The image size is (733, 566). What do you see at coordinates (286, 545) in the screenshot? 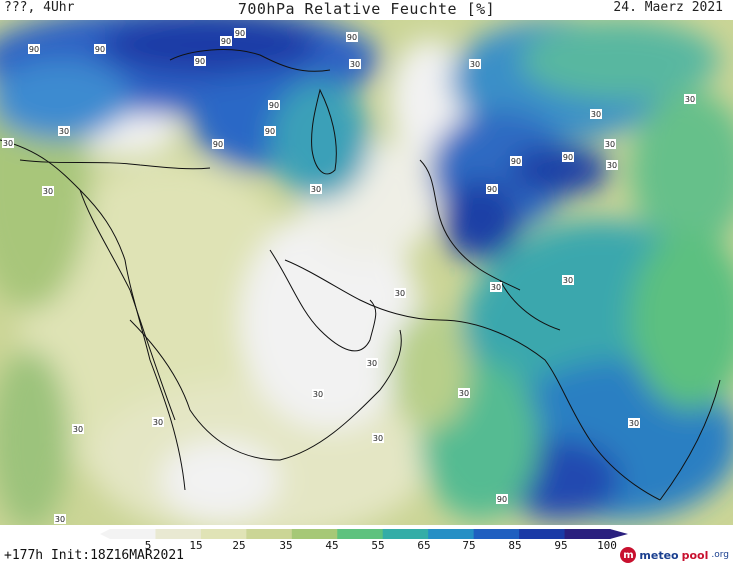
I see `scale-label: 35` at bounding box center [286, 545].